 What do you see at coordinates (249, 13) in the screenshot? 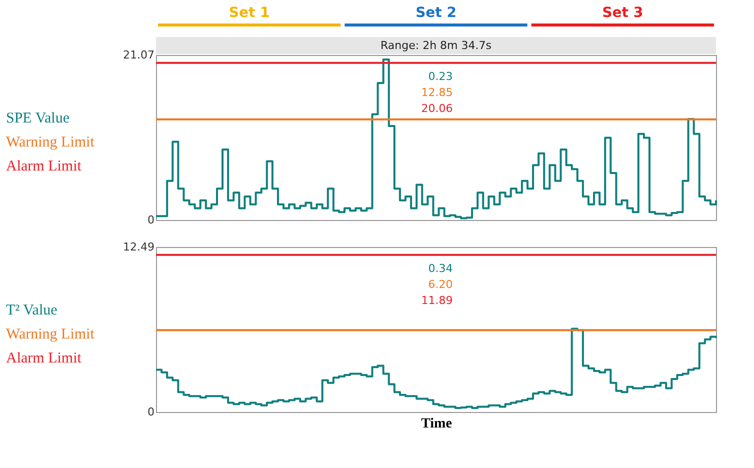
I see `text: Set 1` at bounding box center [249, 13].